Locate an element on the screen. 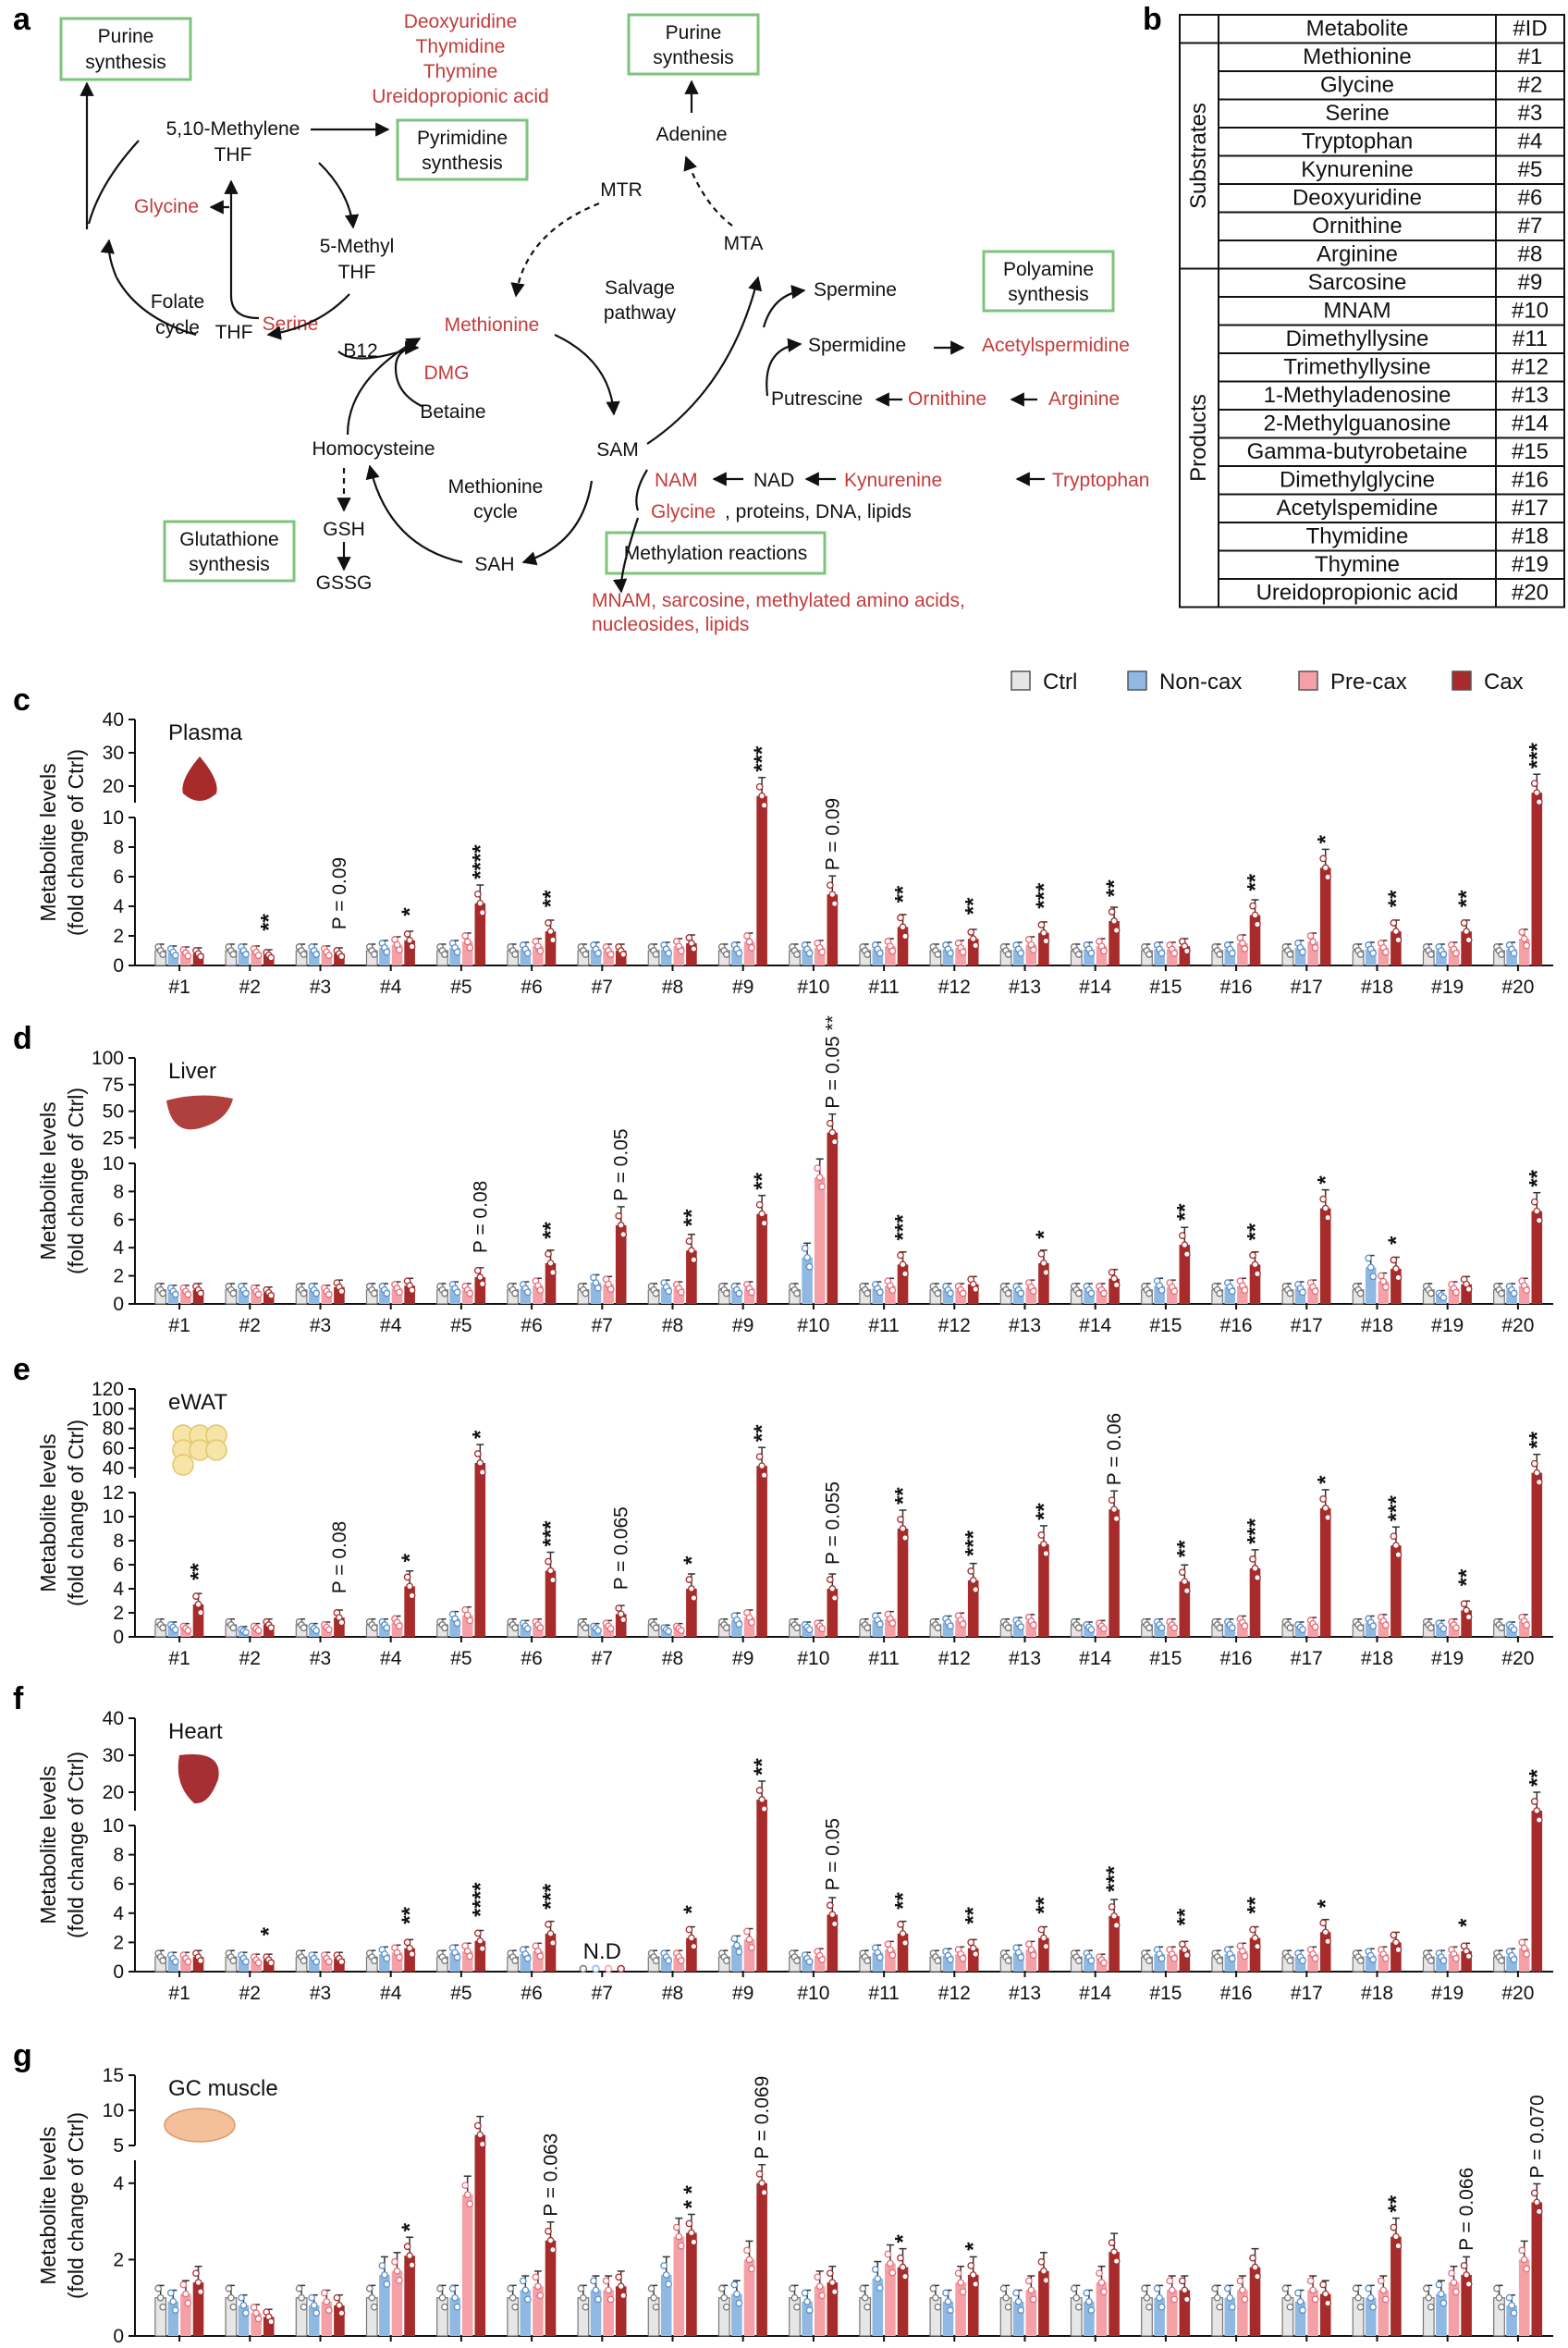 The width and height of the screenshot is (1568, 2348). table-id: #7 is located at coordinates (1531, 226).